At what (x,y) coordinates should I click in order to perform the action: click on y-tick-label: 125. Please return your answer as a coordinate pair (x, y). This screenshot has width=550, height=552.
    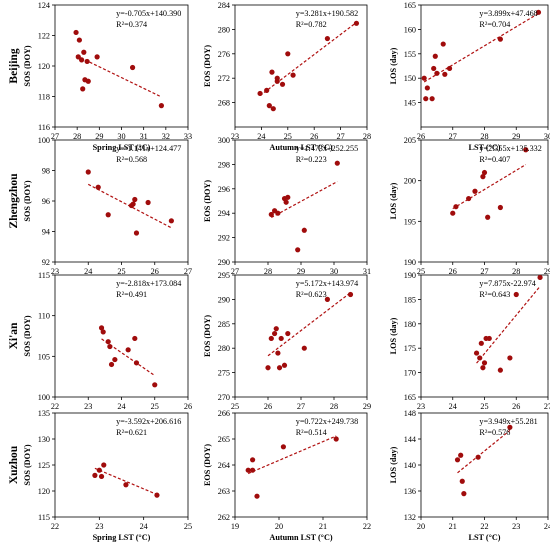
    Looking at the image, I should click on (44, 465).